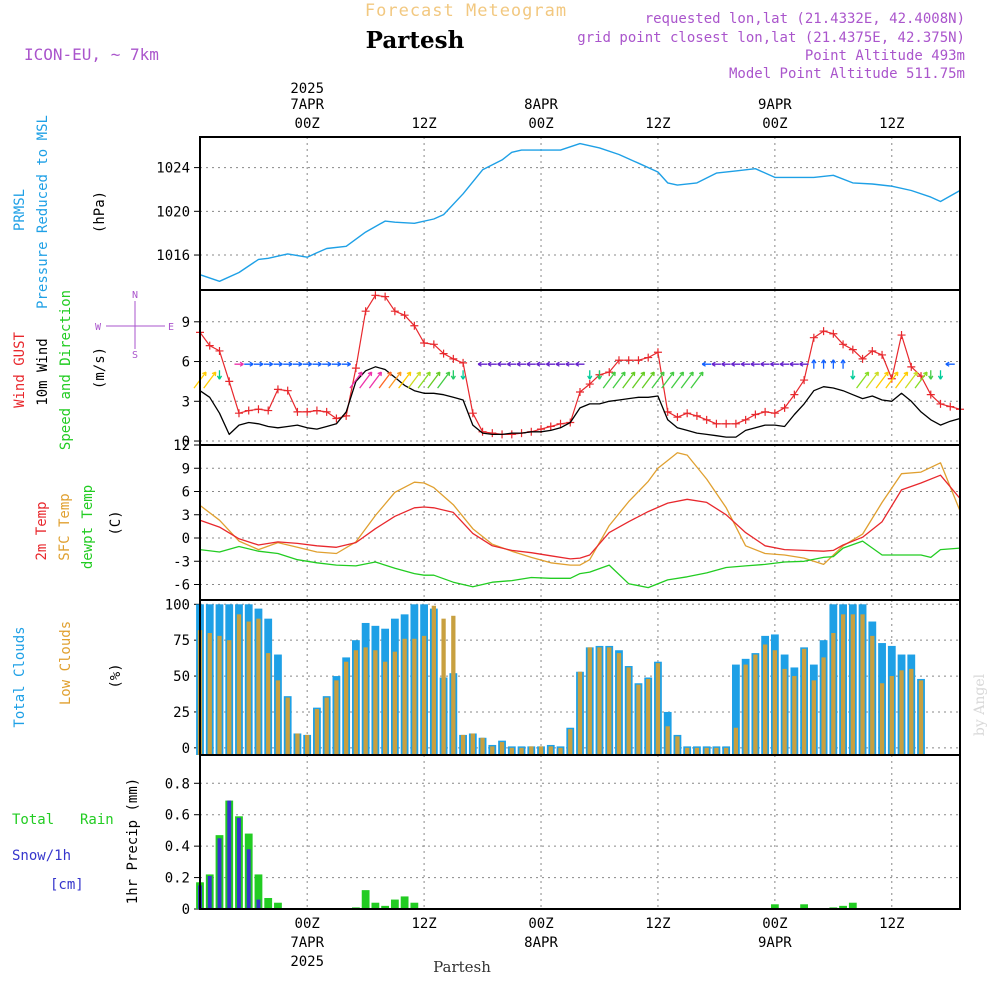 This screenshot has width=1000, height=1000. What do you see at coordinates (186, 469) in the screenshot?
I see `temperature-ytick-label: 9` at bounding box center [186, 469].